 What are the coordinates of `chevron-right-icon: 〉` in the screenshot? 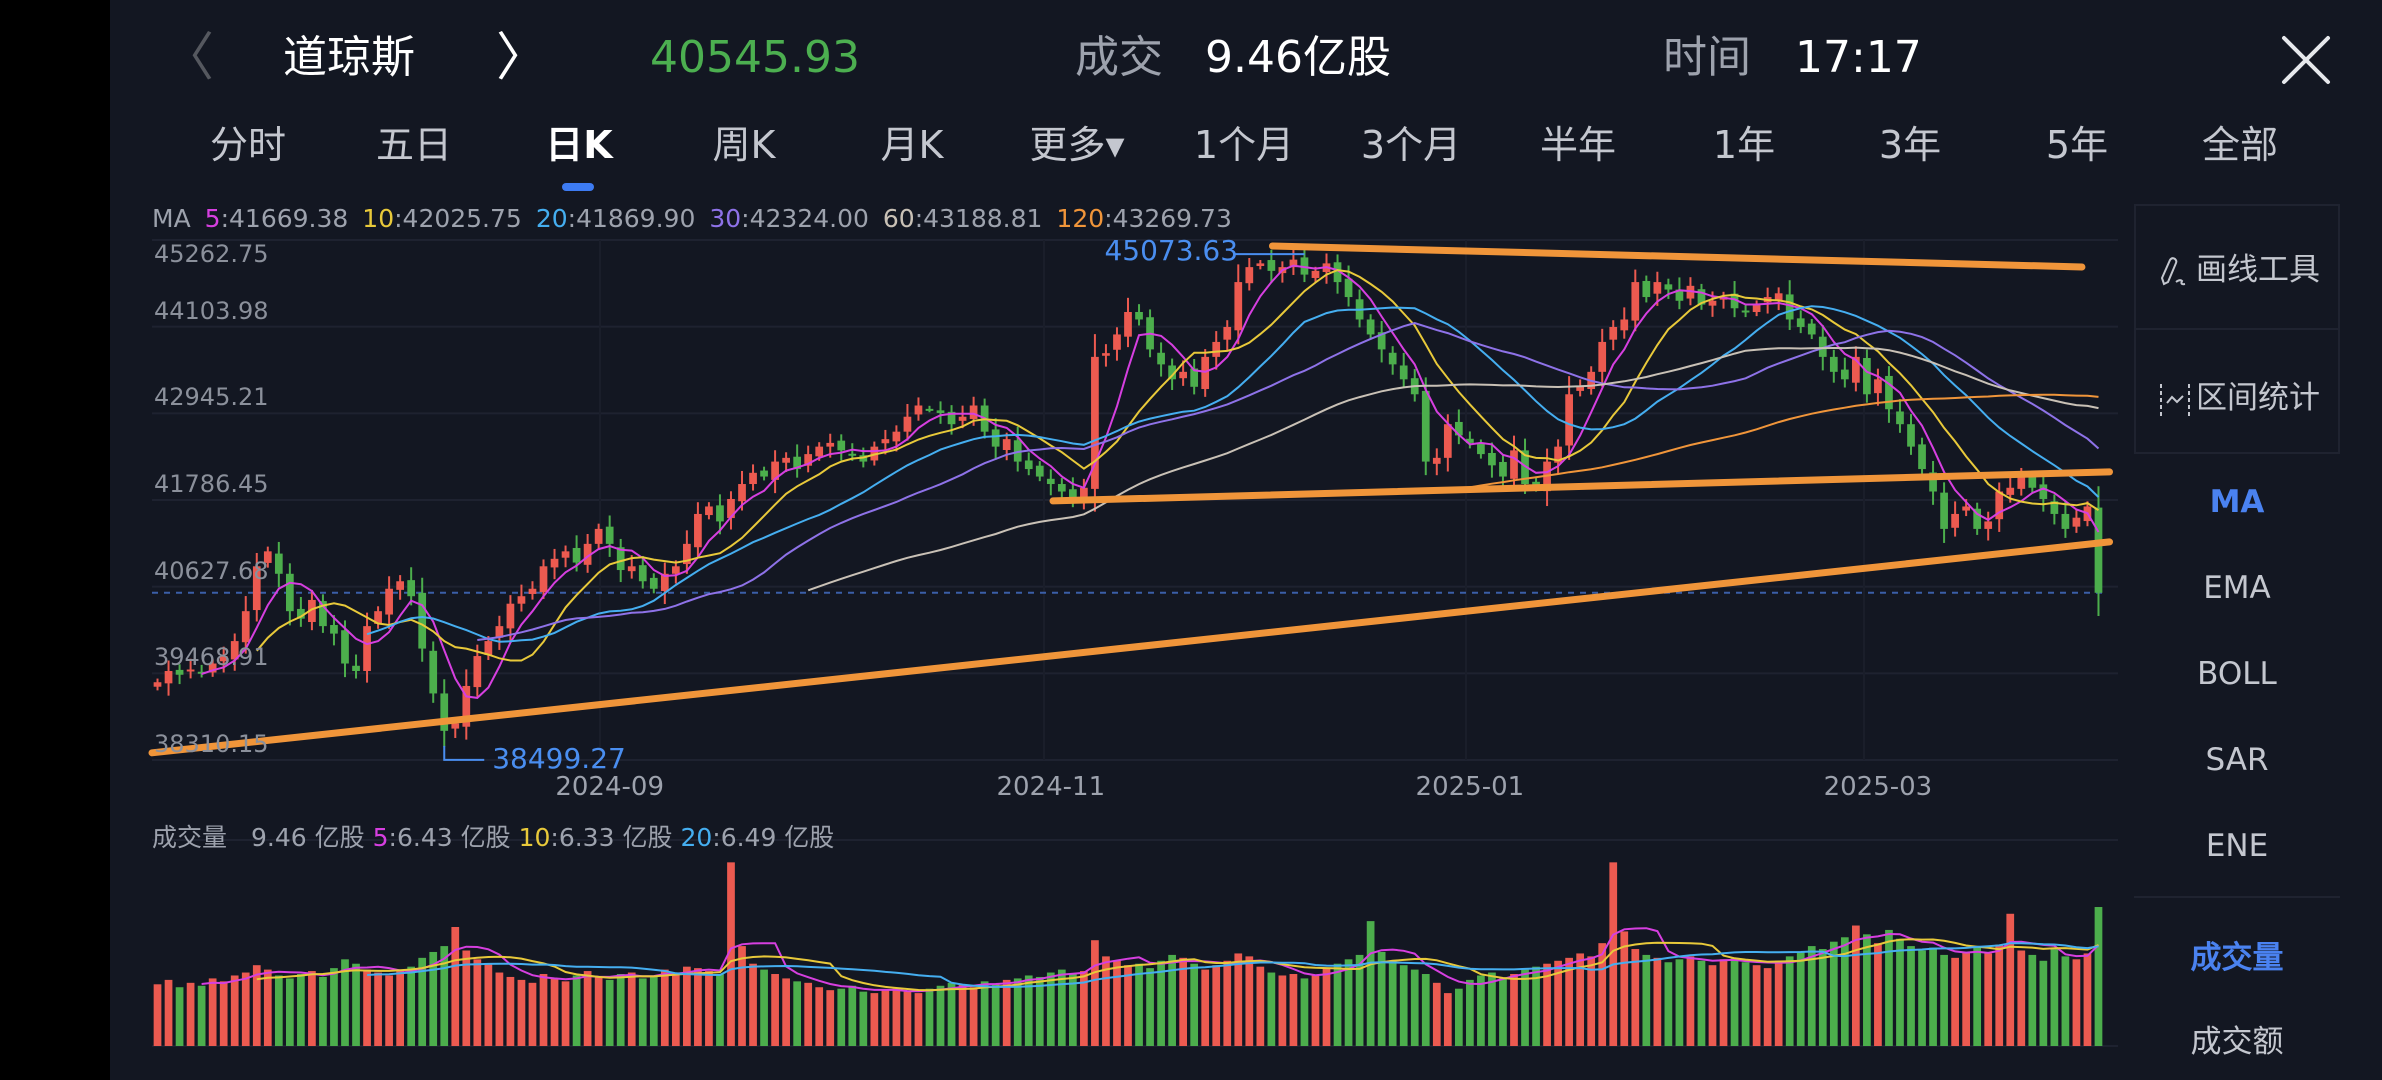 It's located at (522, 58).